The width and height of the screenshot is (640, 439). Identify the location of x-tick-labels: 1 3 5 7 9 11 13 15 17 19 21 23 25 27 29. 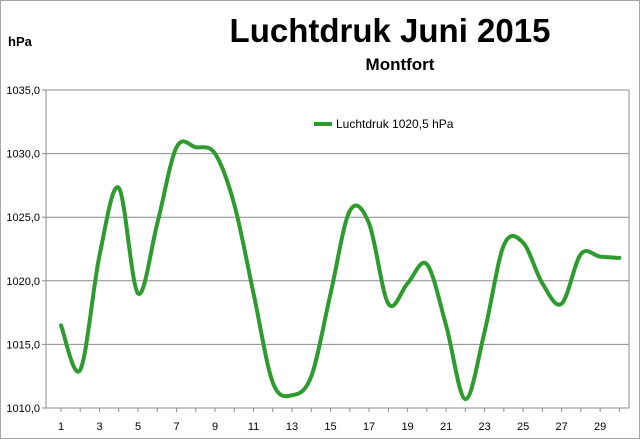
(332, 427).